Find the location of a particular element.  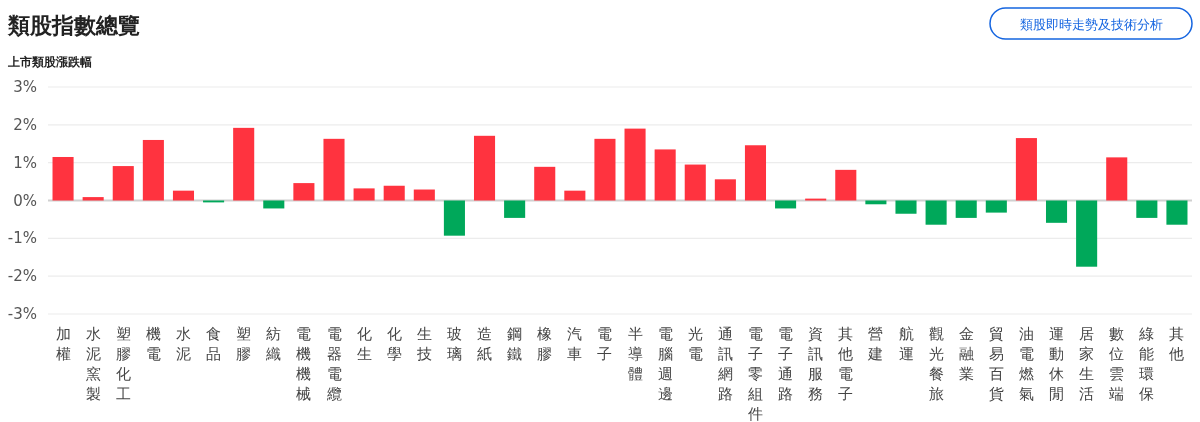

x-tick-label: 觀光餐旅 is located at coordinates (936, 364).